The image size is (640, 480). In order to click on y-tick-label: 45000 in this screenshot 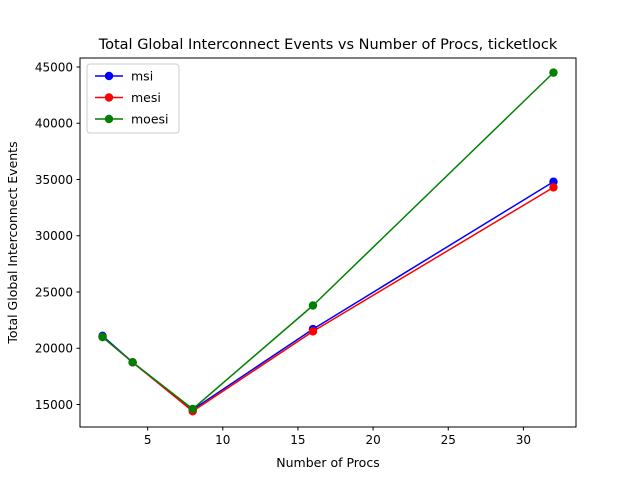, I will do `click(54, 67)`.